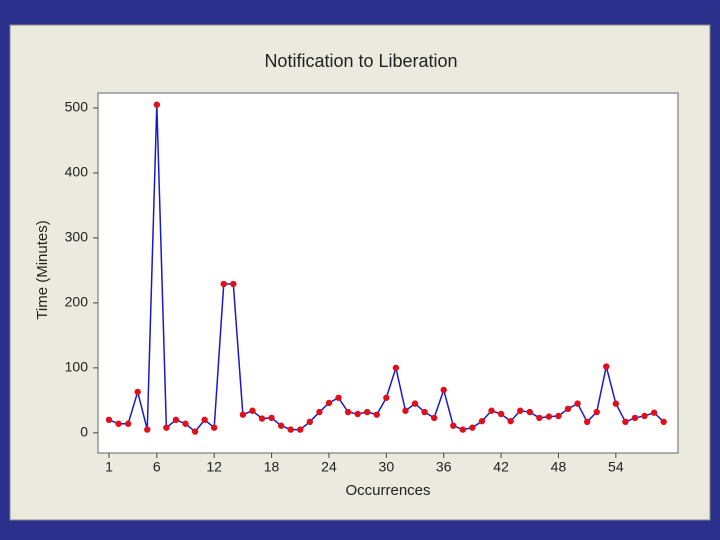 Image resolution: width=720 pixels, height=540 pixels. I want to click on y-tick-label: 100, so click(77, 367).